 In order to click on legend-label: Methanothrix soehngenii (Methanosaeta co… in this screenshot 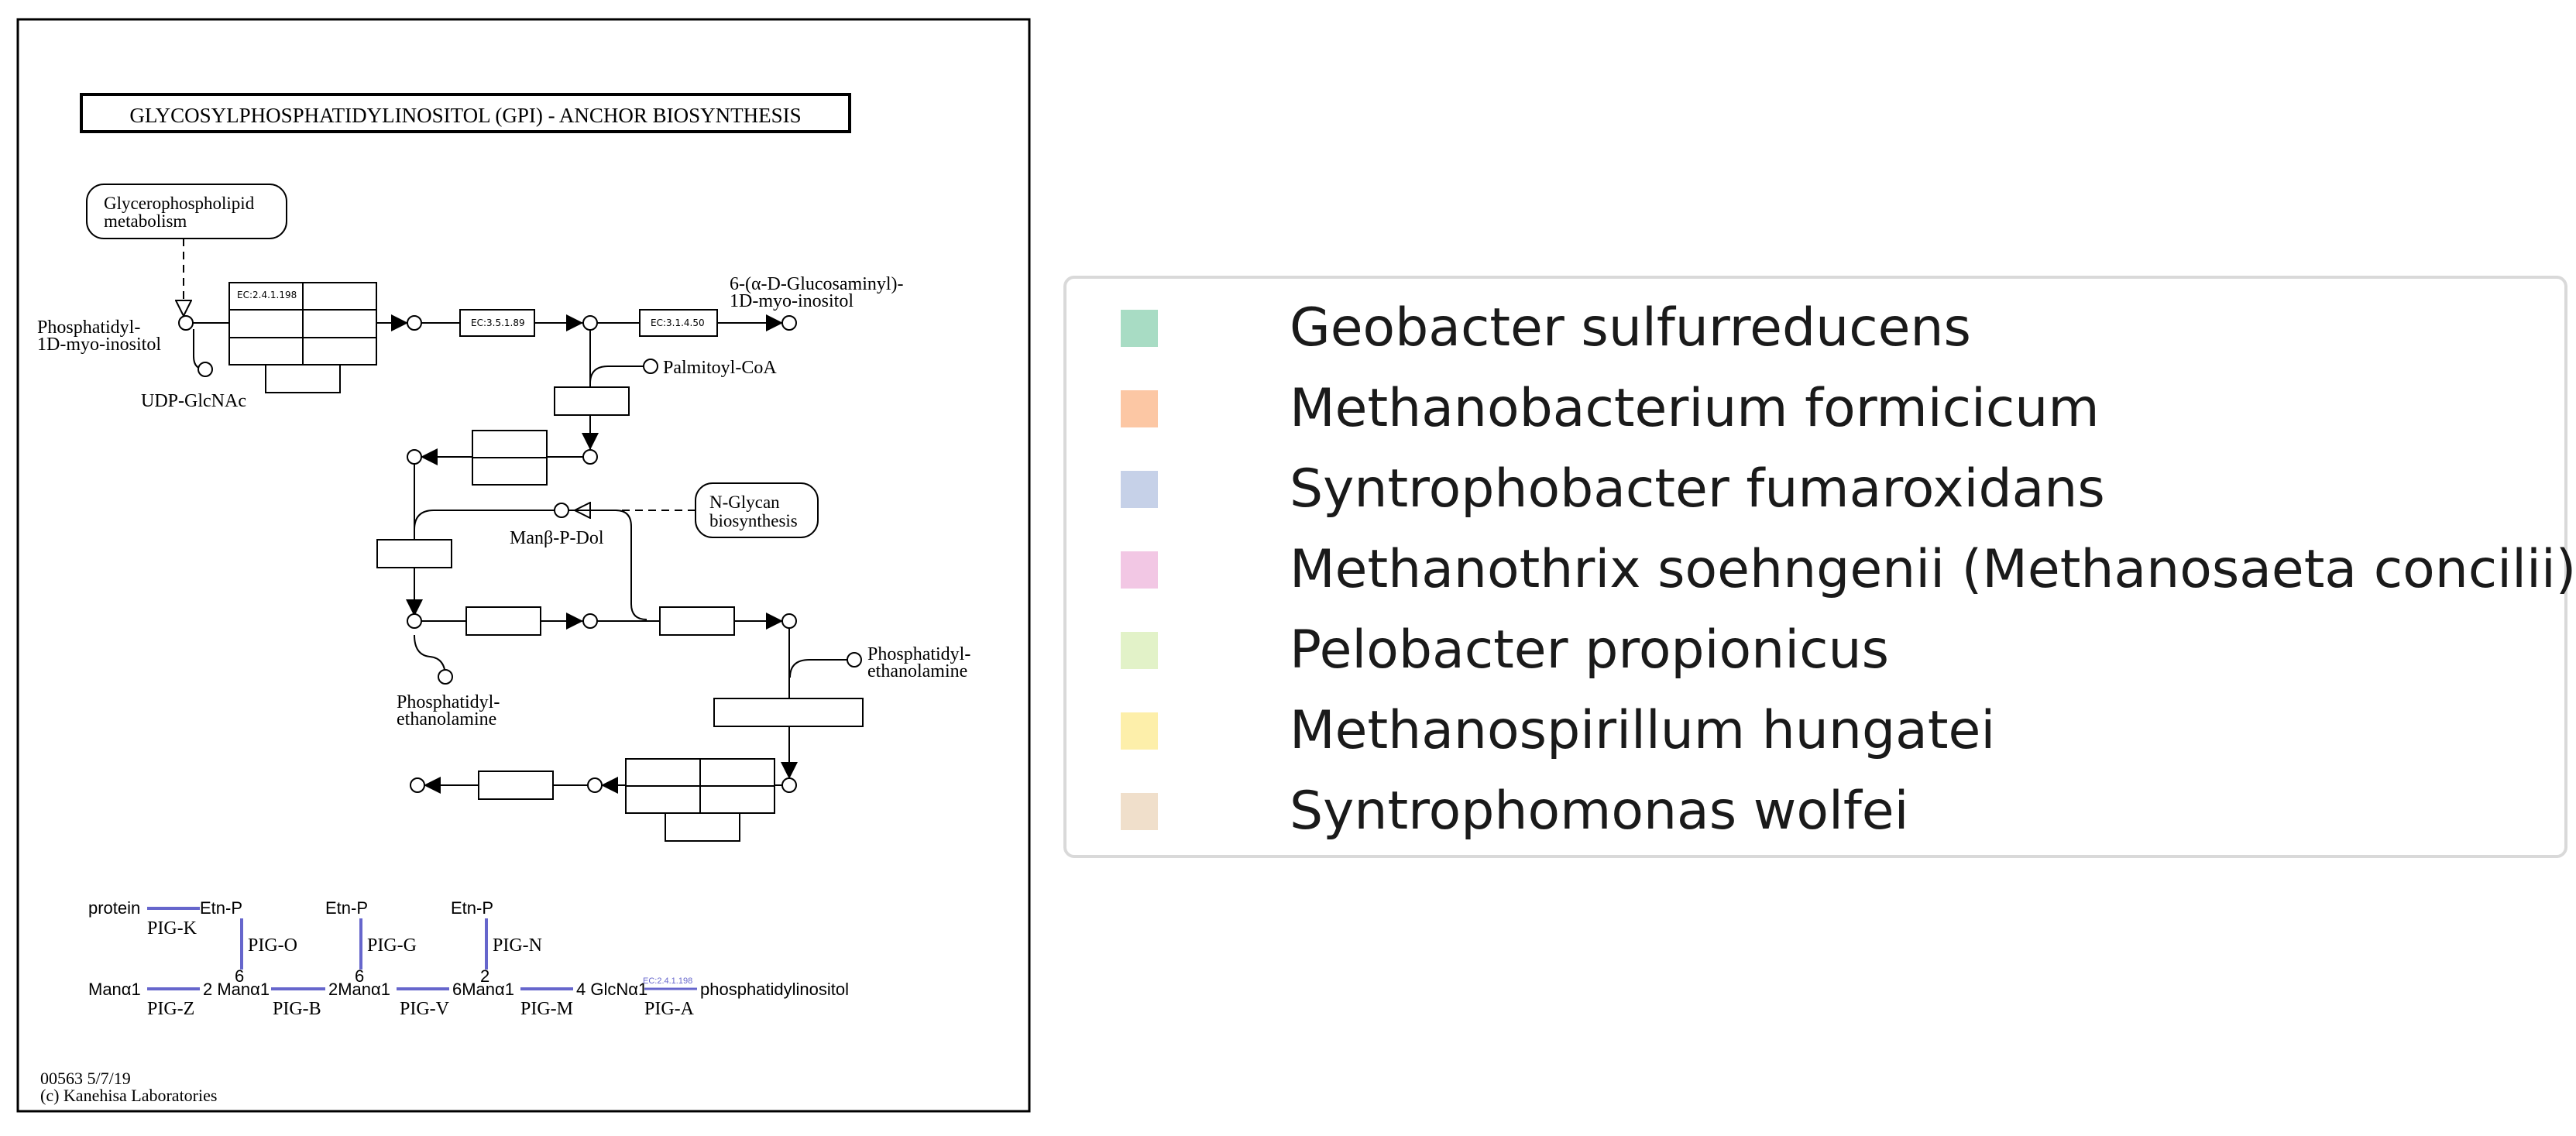, I will do `click(1933, 569)`.